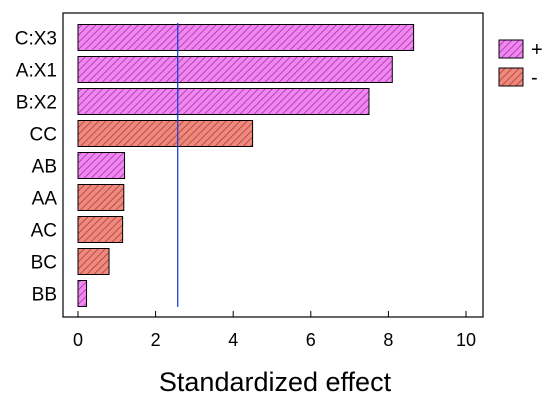 Image resolution: width=550 pixels, height=401 pixels. Describe the element at coordinates (101, 197) in the screenshot. I see `bar-aa` at that location.